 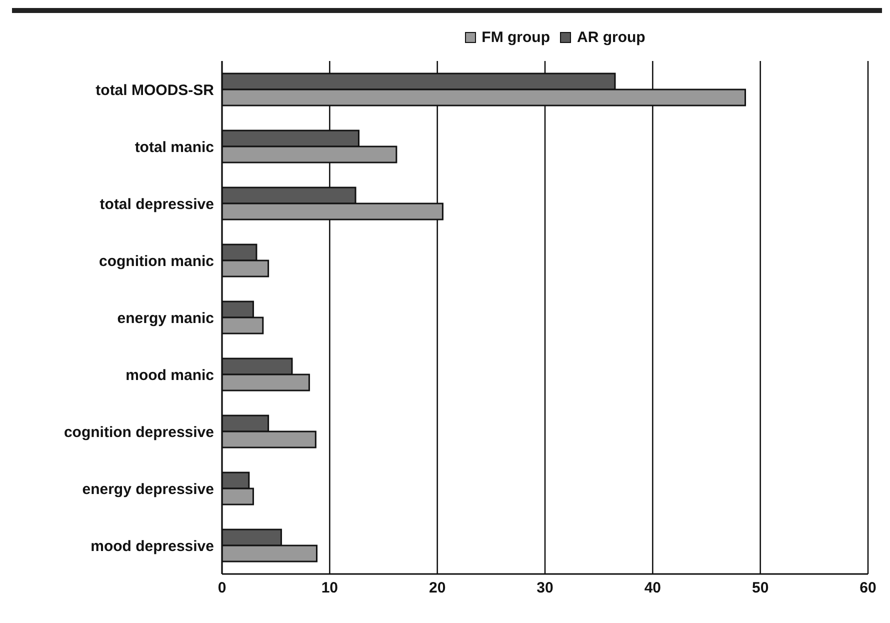 I want to click on x-tick-label: 30, so click(x=545, y=588).